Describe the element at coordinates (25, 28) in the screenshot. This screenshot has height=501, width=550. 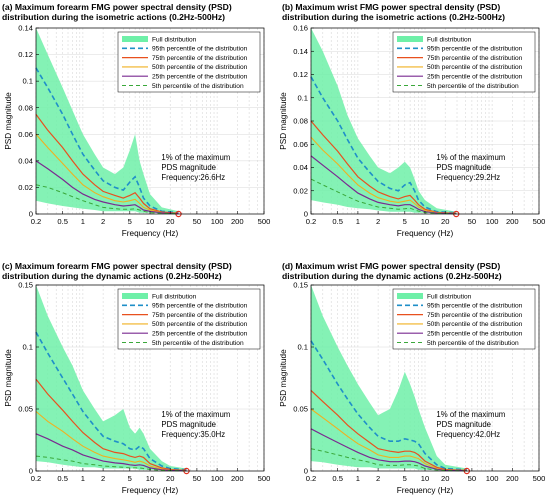
I see `y-tick-label: 0.14` at that location.